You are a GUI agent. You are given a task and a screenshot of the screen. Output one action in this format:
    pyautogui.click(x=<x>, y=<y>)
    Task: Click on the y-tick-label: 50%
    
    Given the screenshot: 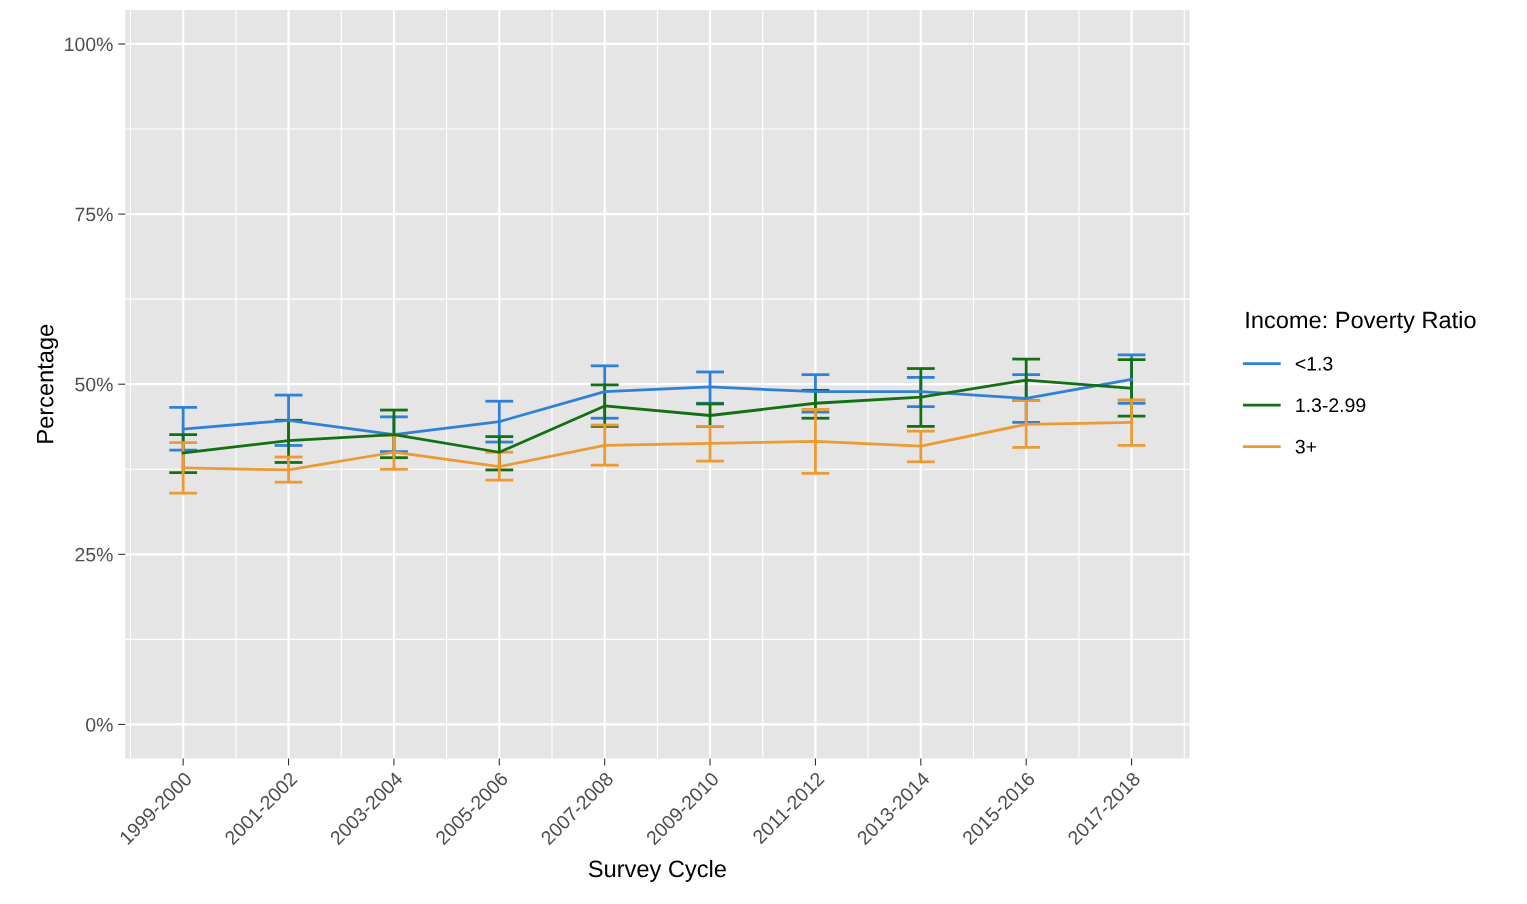 What is the action you would take?
    pyautogui.click(x=94, y=384)
    